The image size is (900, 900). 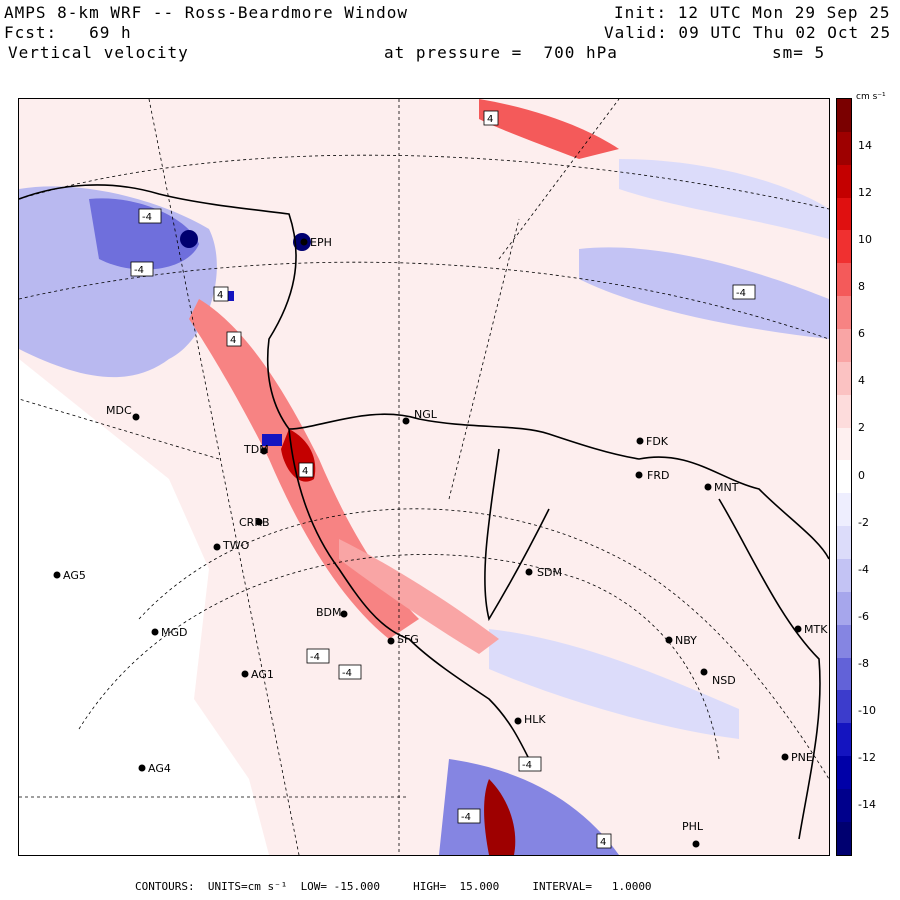 What do you see at coordinates (861, 333) in the screenshot?
I see `colorbar-tick-label: 6` at bounding box center [861, 333].